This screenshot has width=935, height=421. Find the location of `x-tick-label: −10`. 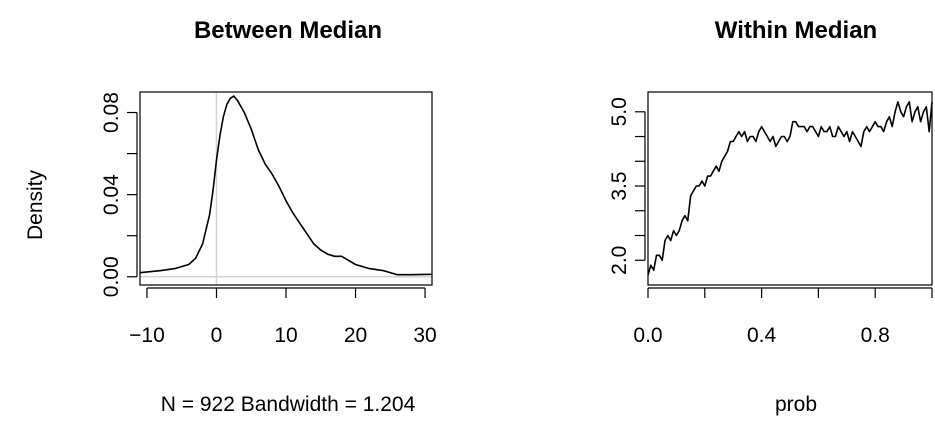

x-tick-label: −10 is located at coordinates (147, 335).